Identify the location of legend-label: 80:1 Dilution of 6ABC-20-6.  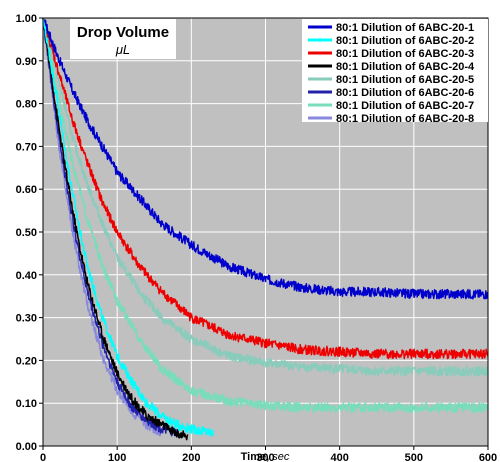
(405, 93).